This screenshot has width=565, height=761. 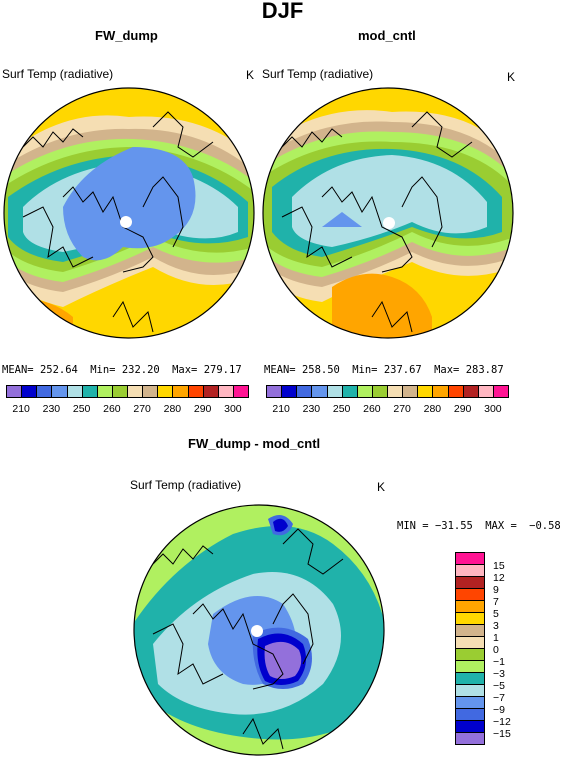 I want to click on left-stats: MEAN= 252.64 Min= 232.20 Max= 279.17, so click(x=122, y=370).